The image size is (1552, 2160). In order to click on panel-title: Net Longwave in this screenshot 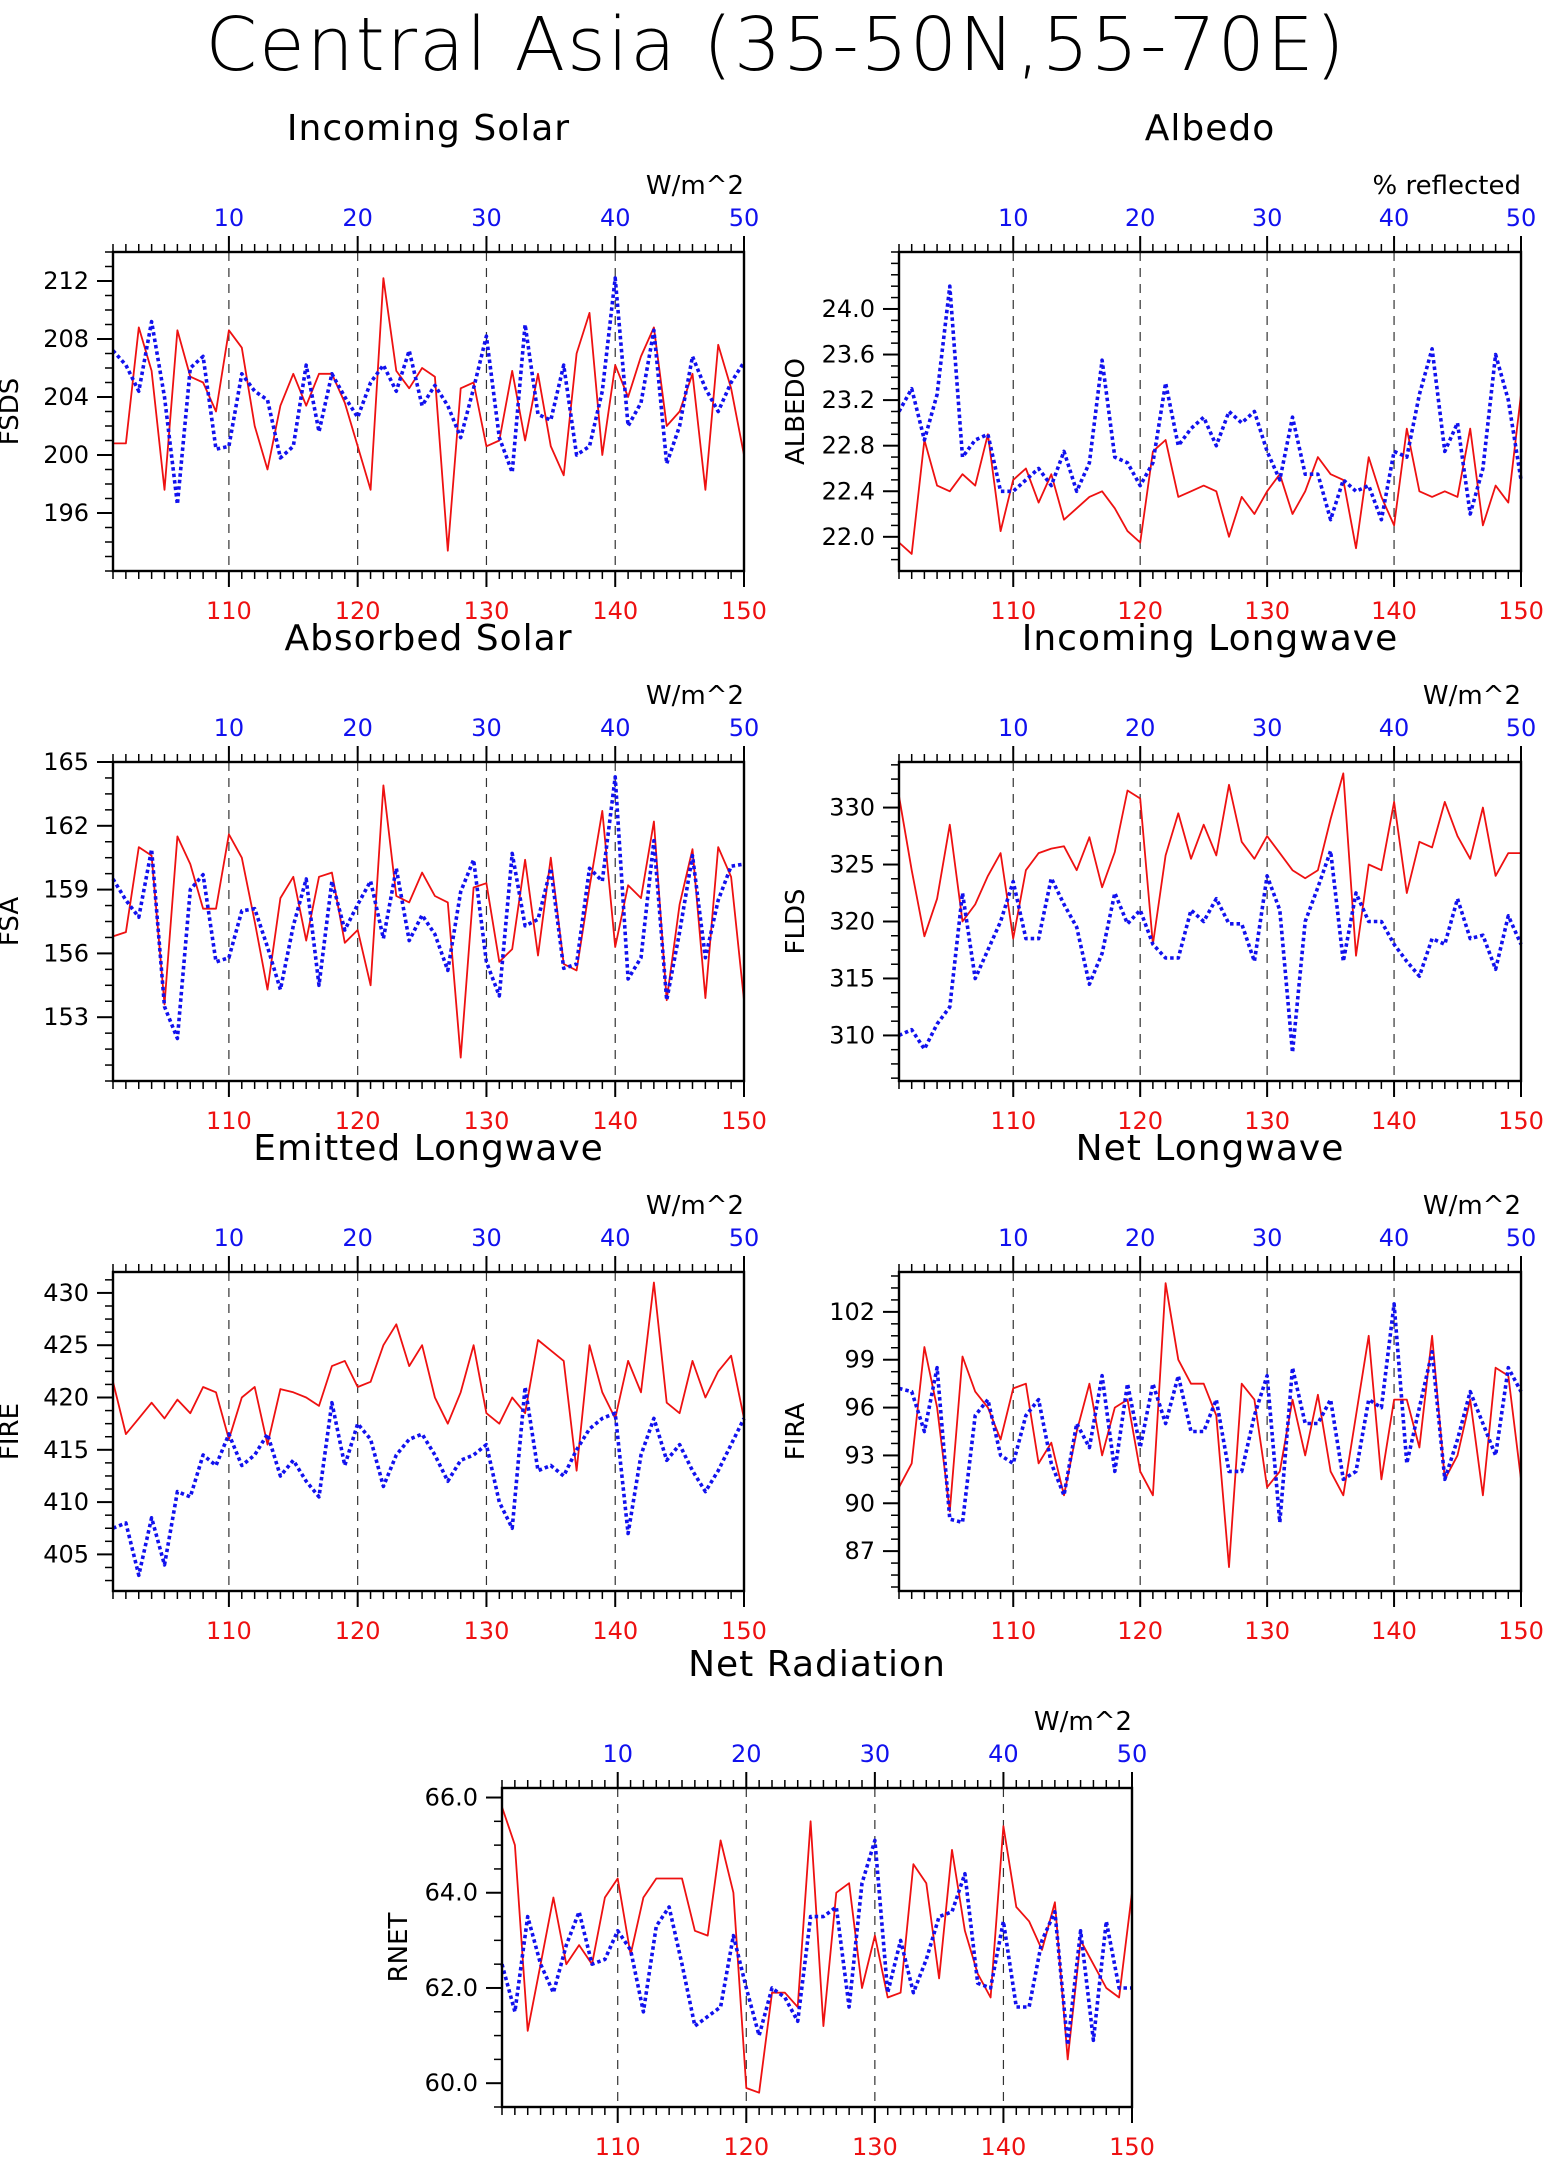, I will do `click(1210, 1148)`.